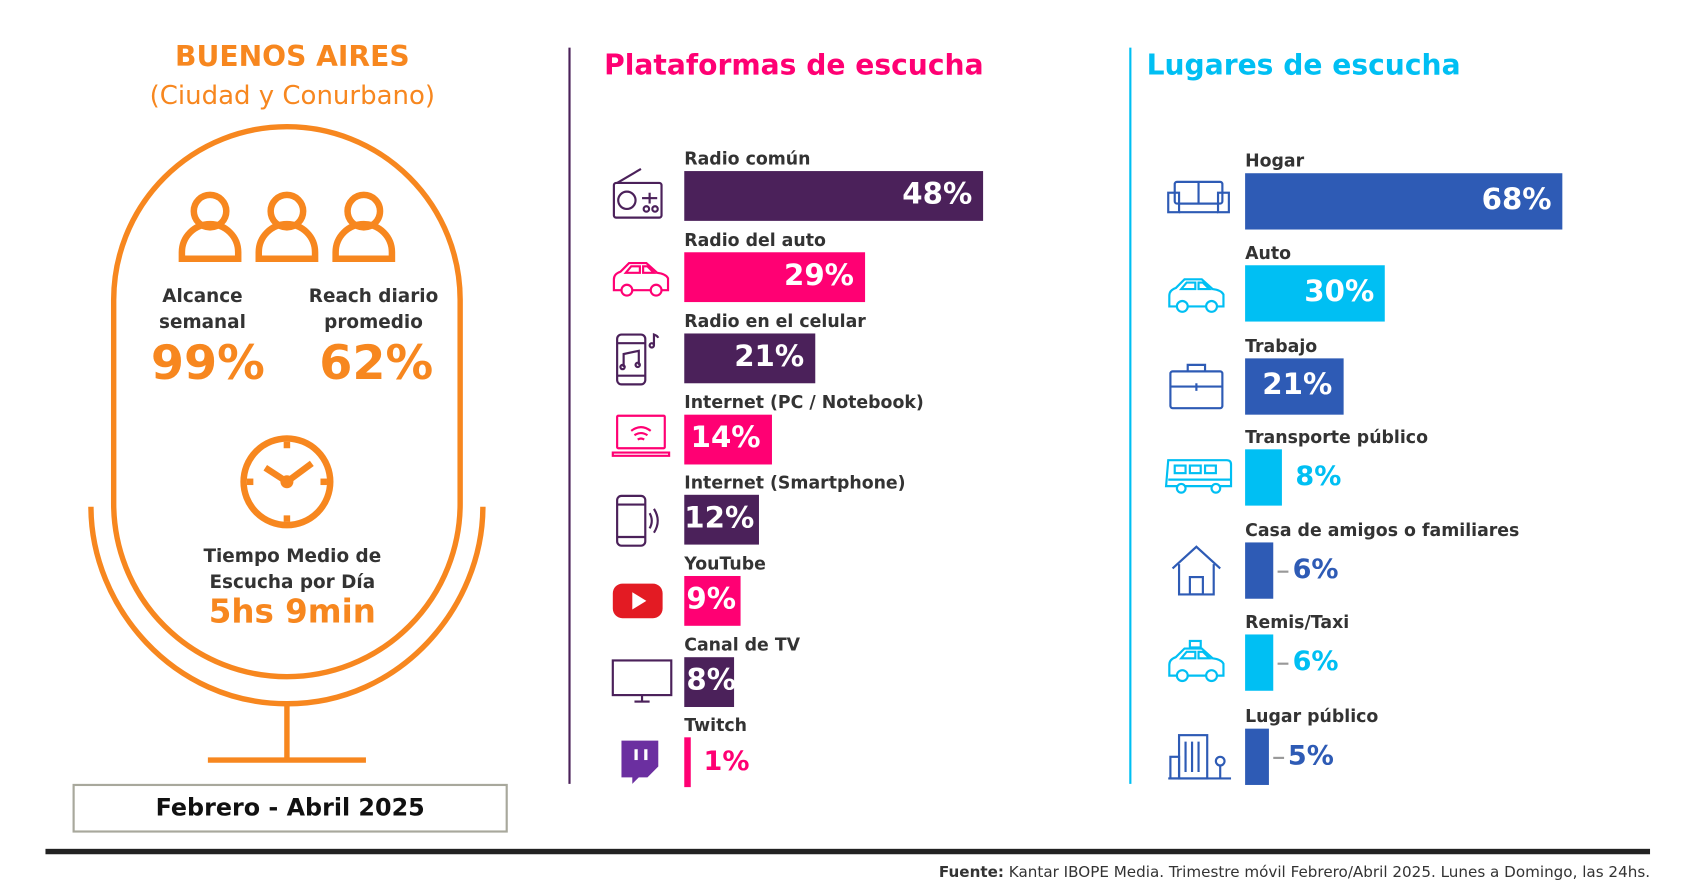  I want to click on tv-icon, so click(642, 681).